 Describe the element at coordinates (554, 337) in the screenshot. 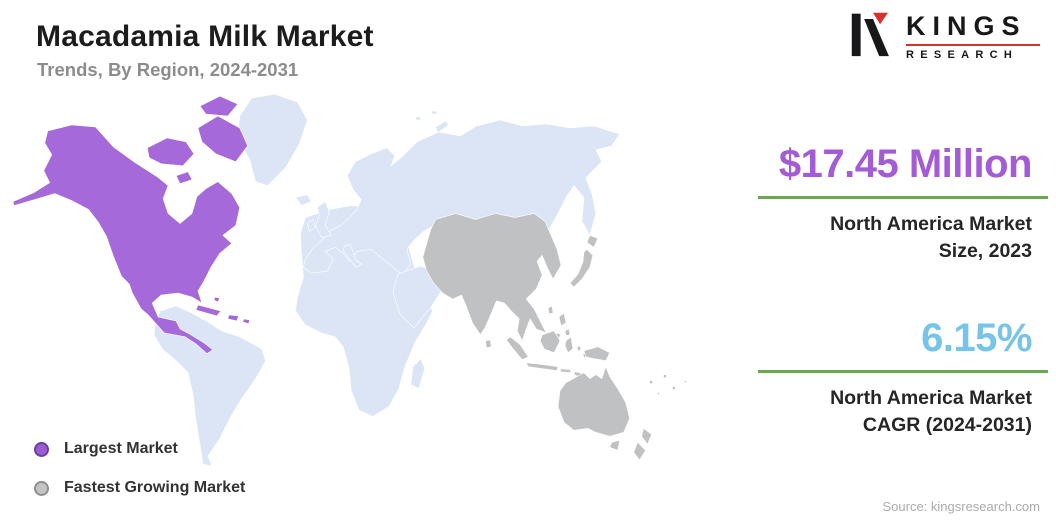

I see `map-region-asia-pacific` at that location.